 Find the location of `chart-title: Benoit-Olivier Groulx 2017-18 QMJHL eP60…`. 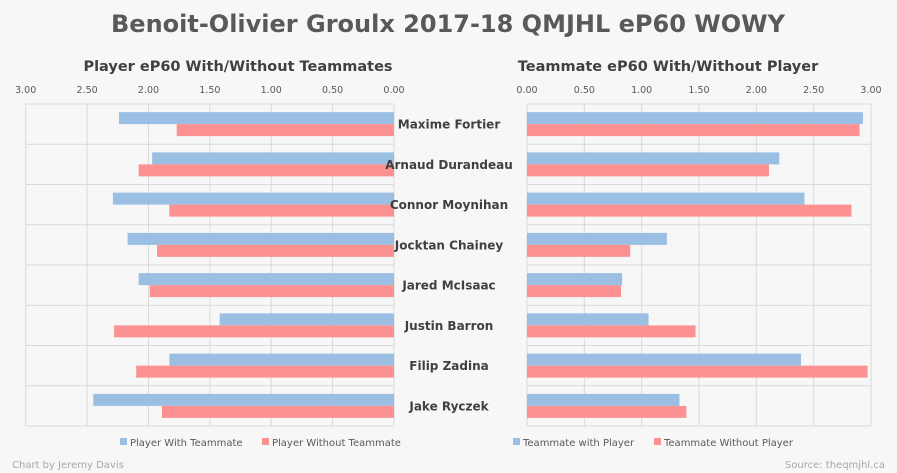

chart-title: Benoit-Olivier Groulx 2017-18 QMJHL eP60… is located at coordinates (448, 24).